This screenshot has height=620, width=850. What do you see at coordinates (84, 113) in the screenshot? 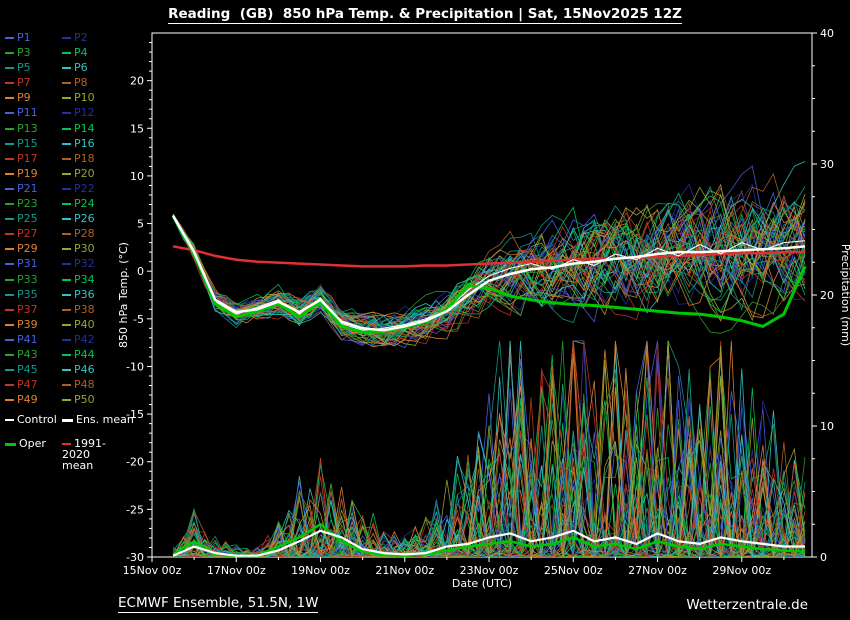
I see `legend-label: P12` at bounding box center [84, 113].